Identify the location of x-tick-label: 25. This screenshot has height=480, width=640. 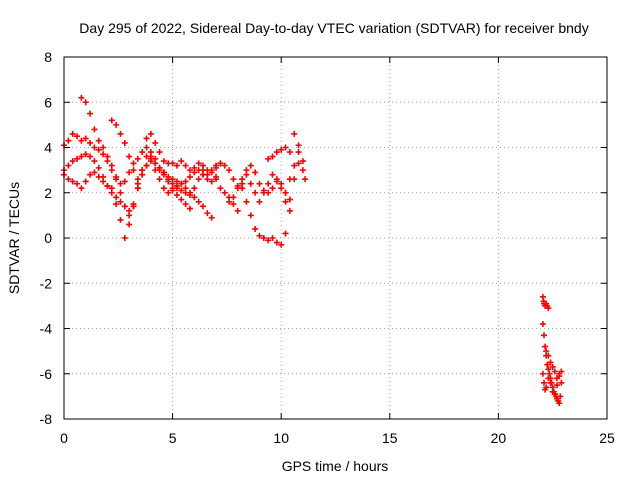
(607, 438).